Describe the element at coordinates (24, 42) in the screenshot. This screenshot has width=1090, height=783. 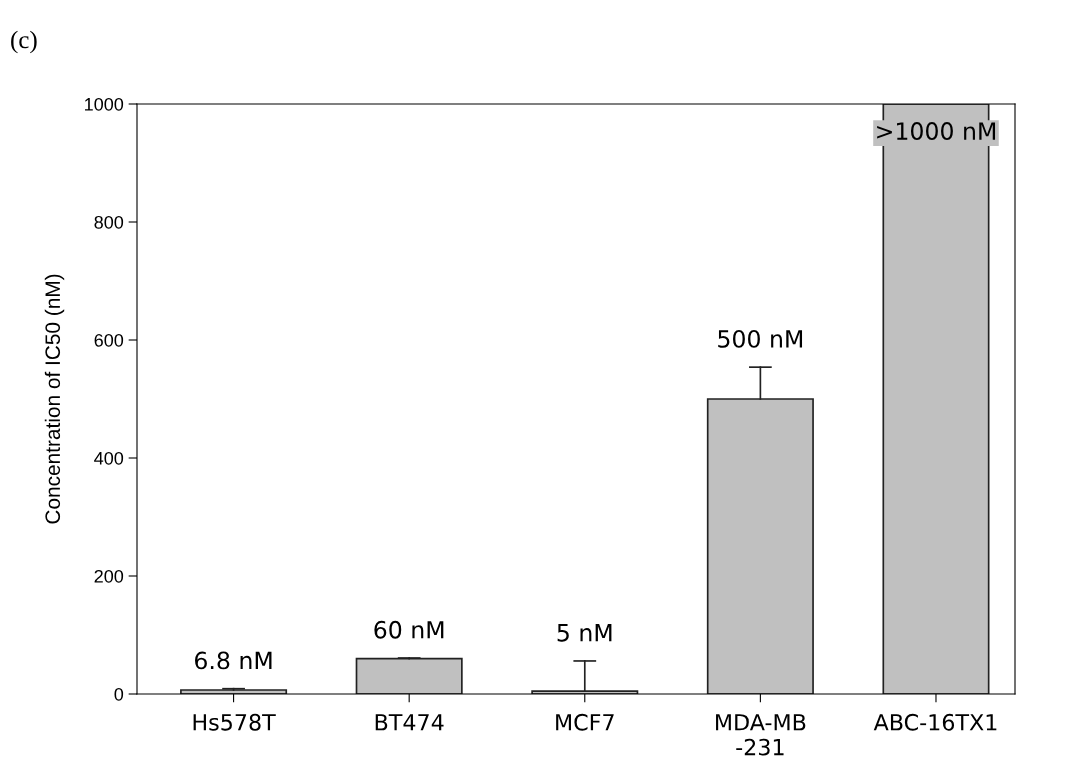
I see `text: (c)` at that location.